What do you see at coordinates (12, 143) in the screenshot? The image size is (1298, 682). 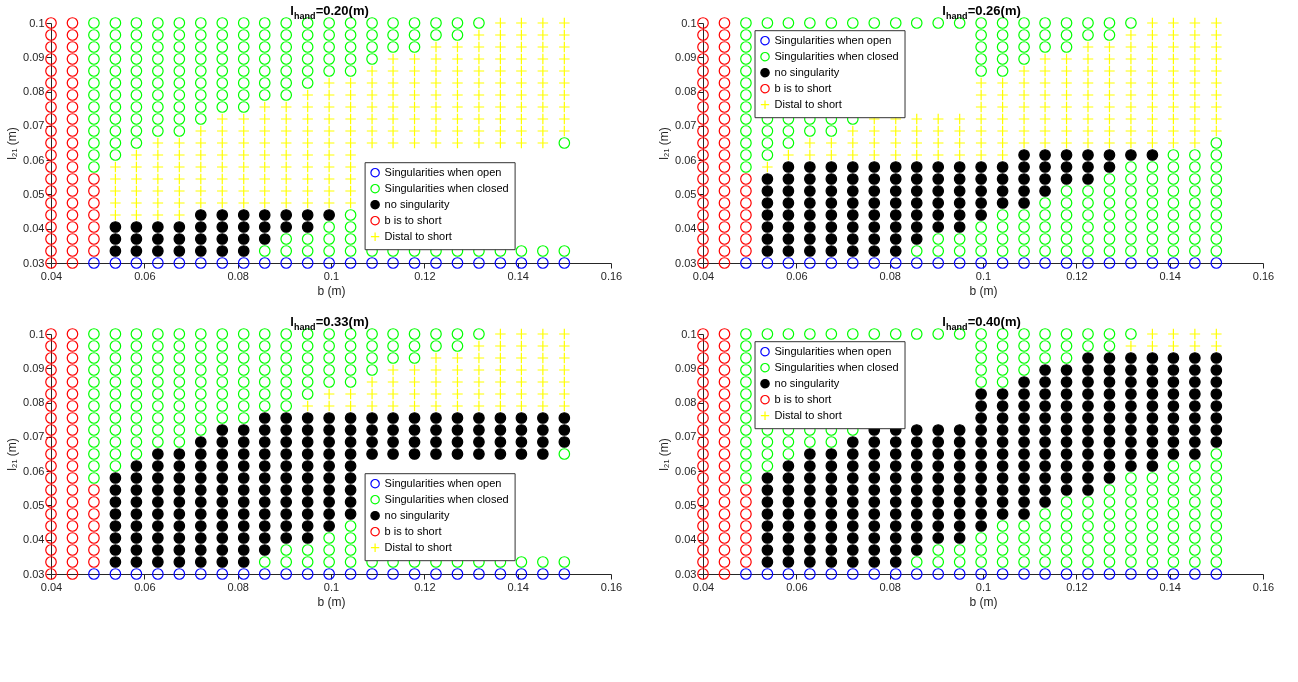 I see `y-axis-title: l₂₁ (m)` at bounding box center [12, 143].